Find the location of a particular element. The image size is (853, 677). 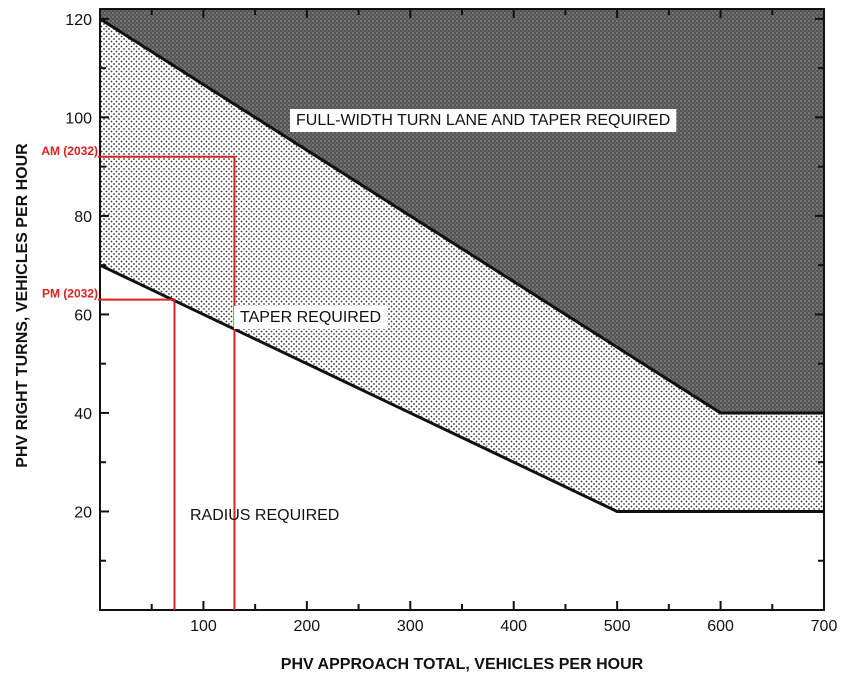

y-tick-label: 20 is located at coordinates (83, 512).